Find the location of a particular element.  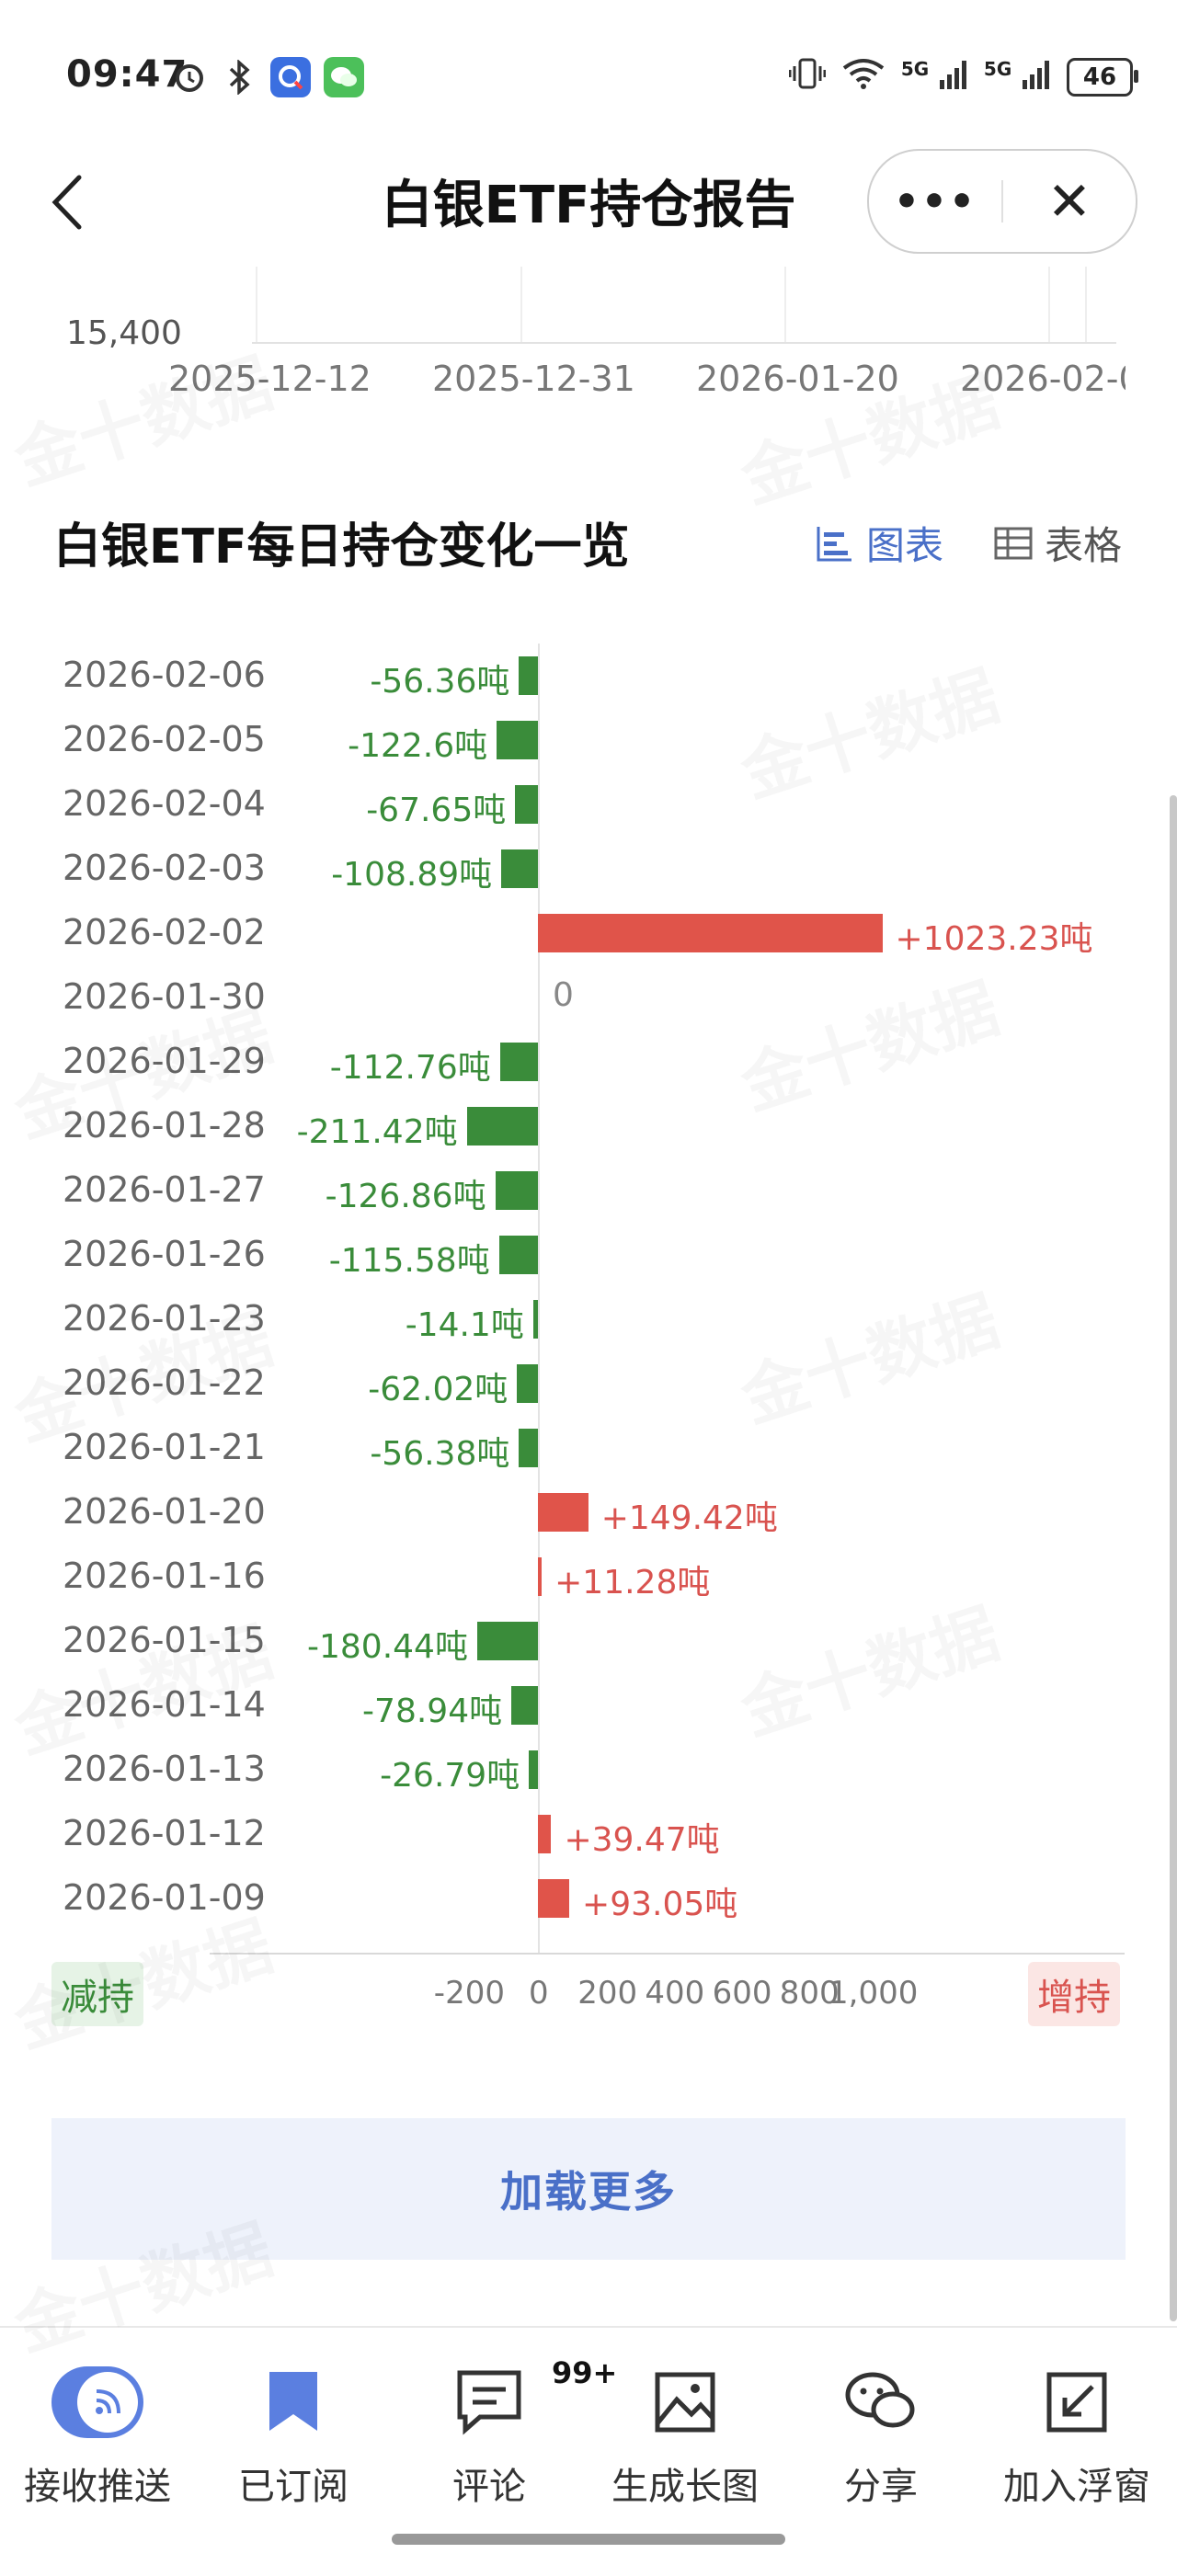

zero-line is located at coordinates (539, 1298).